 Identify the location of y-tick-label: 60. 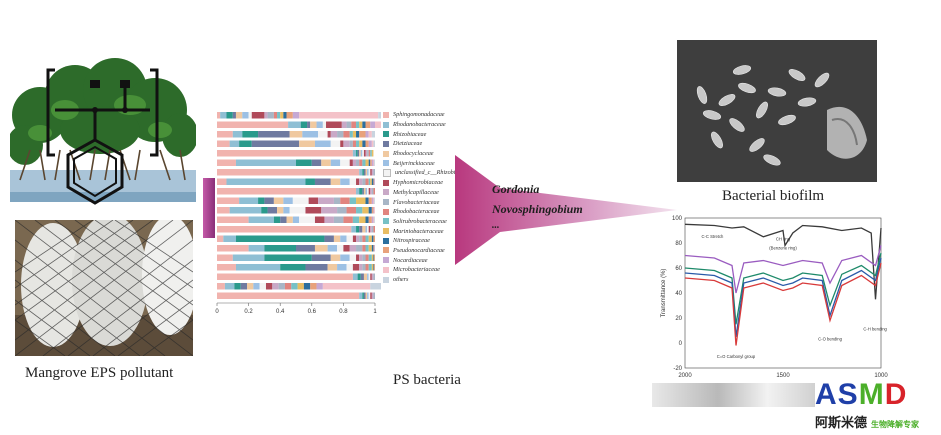
(678, 269).